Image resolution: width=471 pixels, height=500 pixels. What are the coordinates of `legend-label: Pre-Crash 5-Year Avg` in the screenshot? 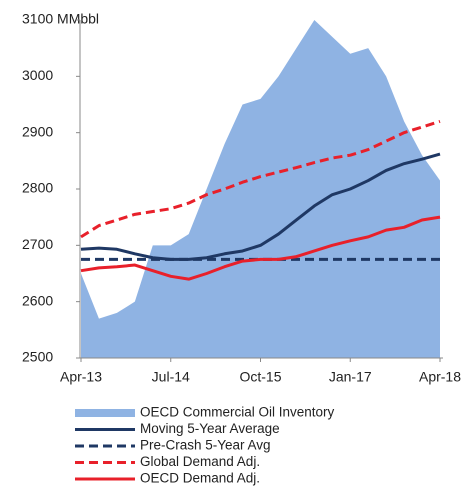 It's located at (205, 445).